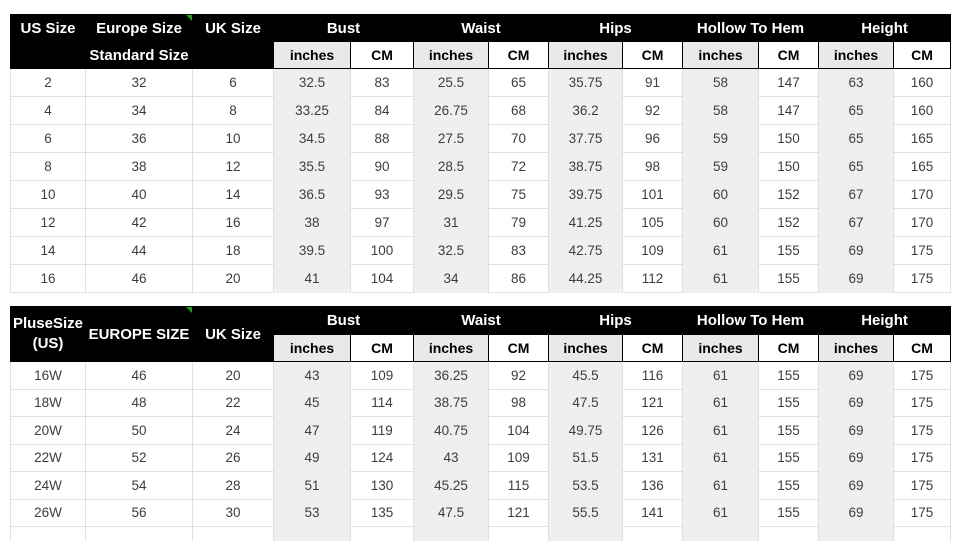 Image resolution: width=960 pixels, height=541 pixels. What do you see at coordinates (789, 348) in the screenshot?
I see `unit-header-hollow-cm: CM` at bounding box center [789, 348].